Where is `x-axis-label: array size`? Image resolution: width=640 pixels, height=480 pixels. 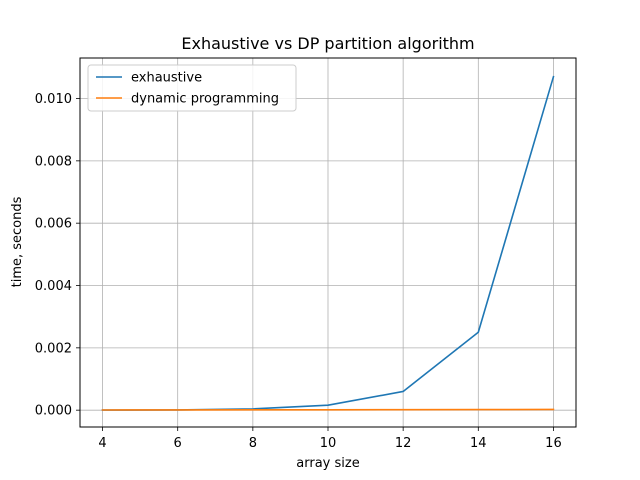 x-axis-label: array size is located at coordinates (327, 463).